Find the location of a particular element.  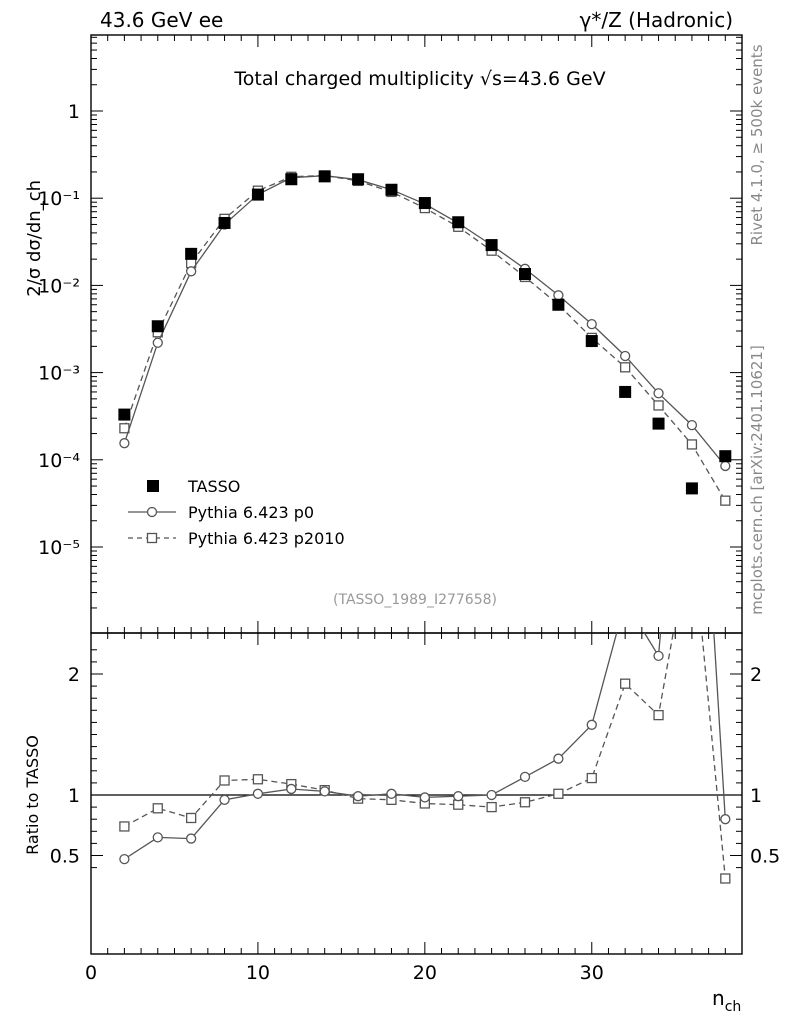

main-ytick-label: 1 is located at coordinates (74, 112).